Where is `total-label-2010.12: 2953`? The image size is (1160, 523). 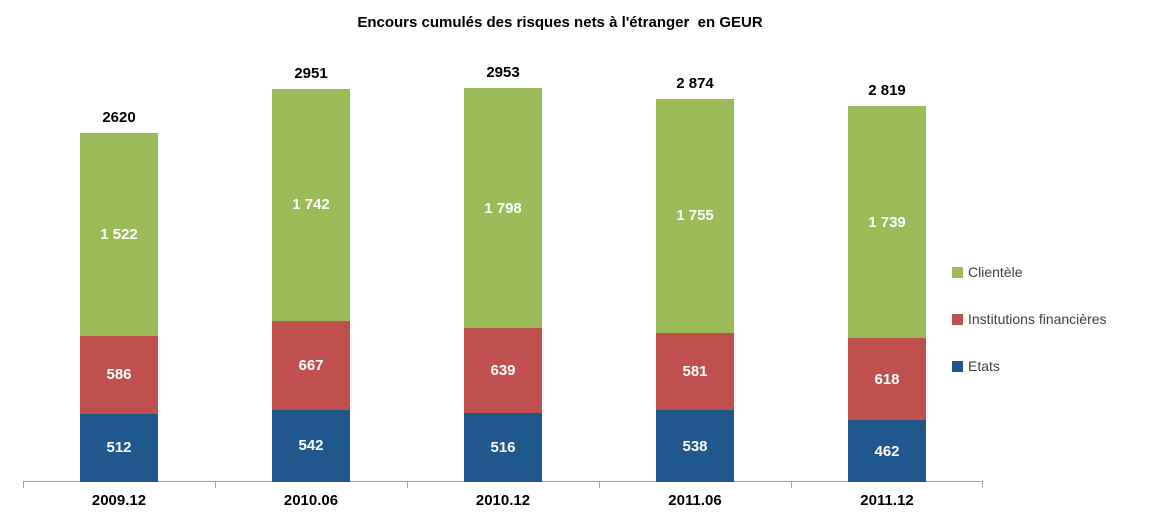
total-label-2010.12: 2953 is located at coordinates (503, 73).